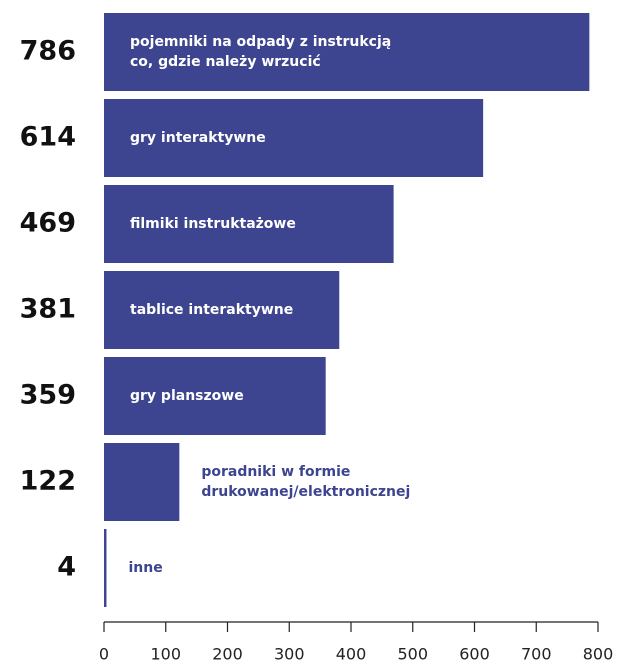 This screenshot has width=619, height=664. What do you see at coordinates (165, 654) in the screenshot?
I see `x-tick-label: 100` at bounding box center [165, 654].